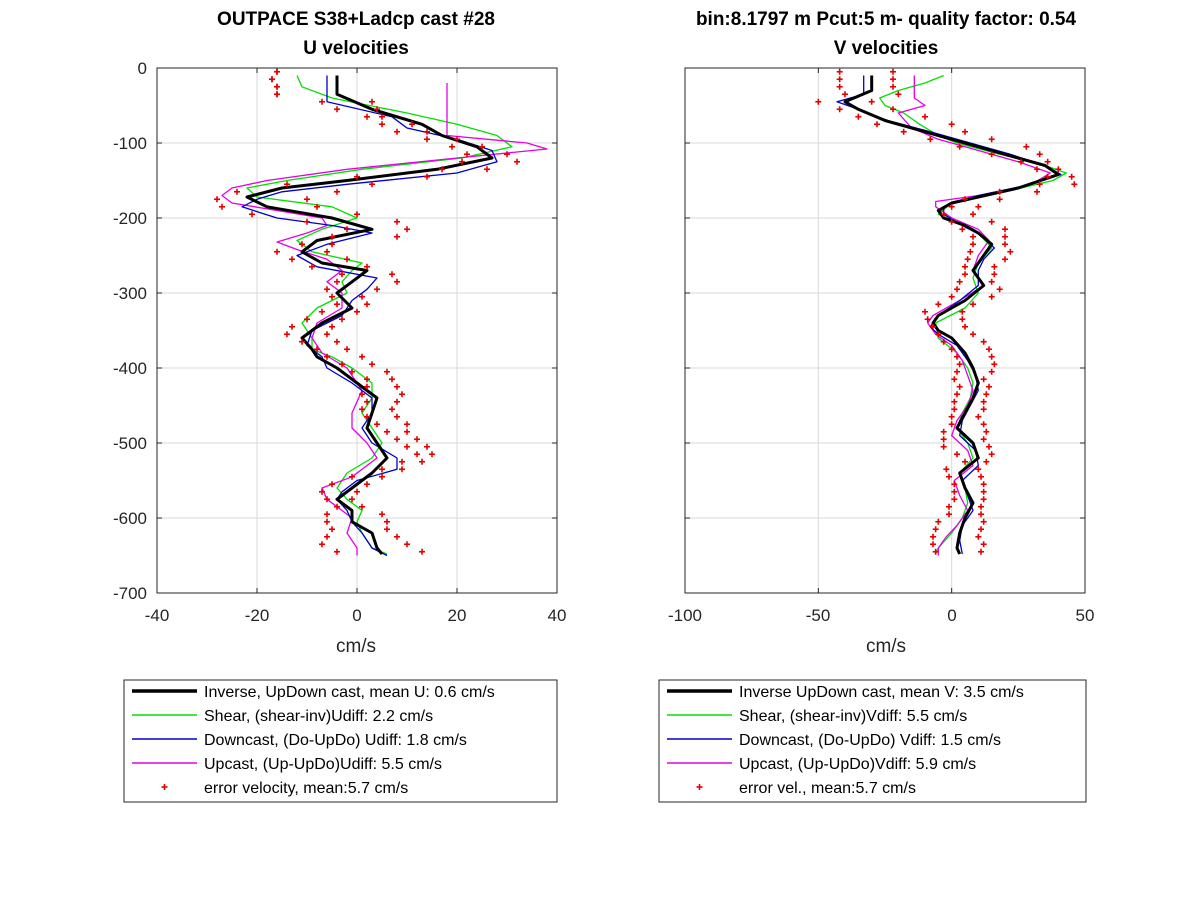  I want to click on u-legend-entry-error: error velocity, mean:5.7 cm/s, so click(306, 788).